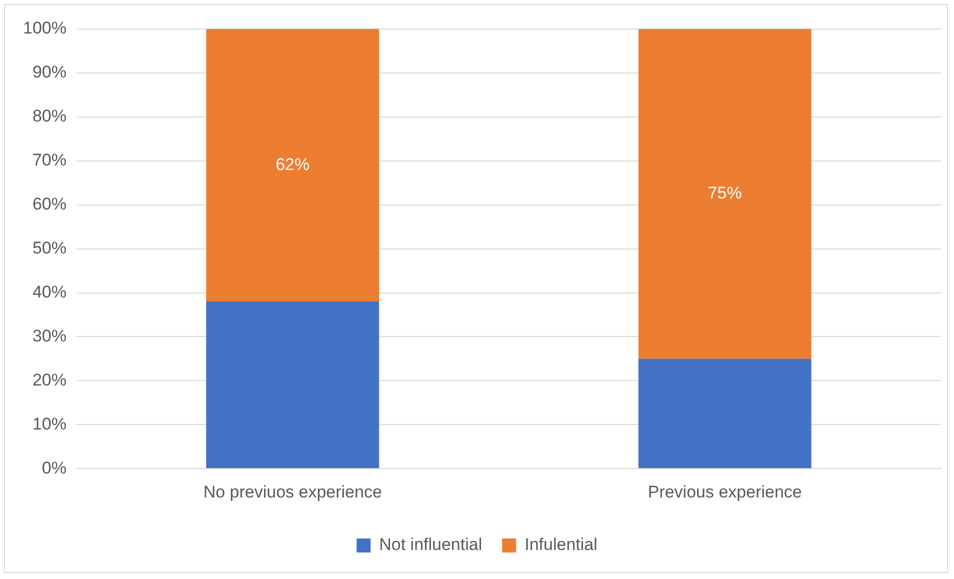 The width and height of the screenshot is (954, 579). What do you see at coordinates (49, 424) in the screenshot?
I see `y-tick-label: 10%` at bounding box center [49, 424].